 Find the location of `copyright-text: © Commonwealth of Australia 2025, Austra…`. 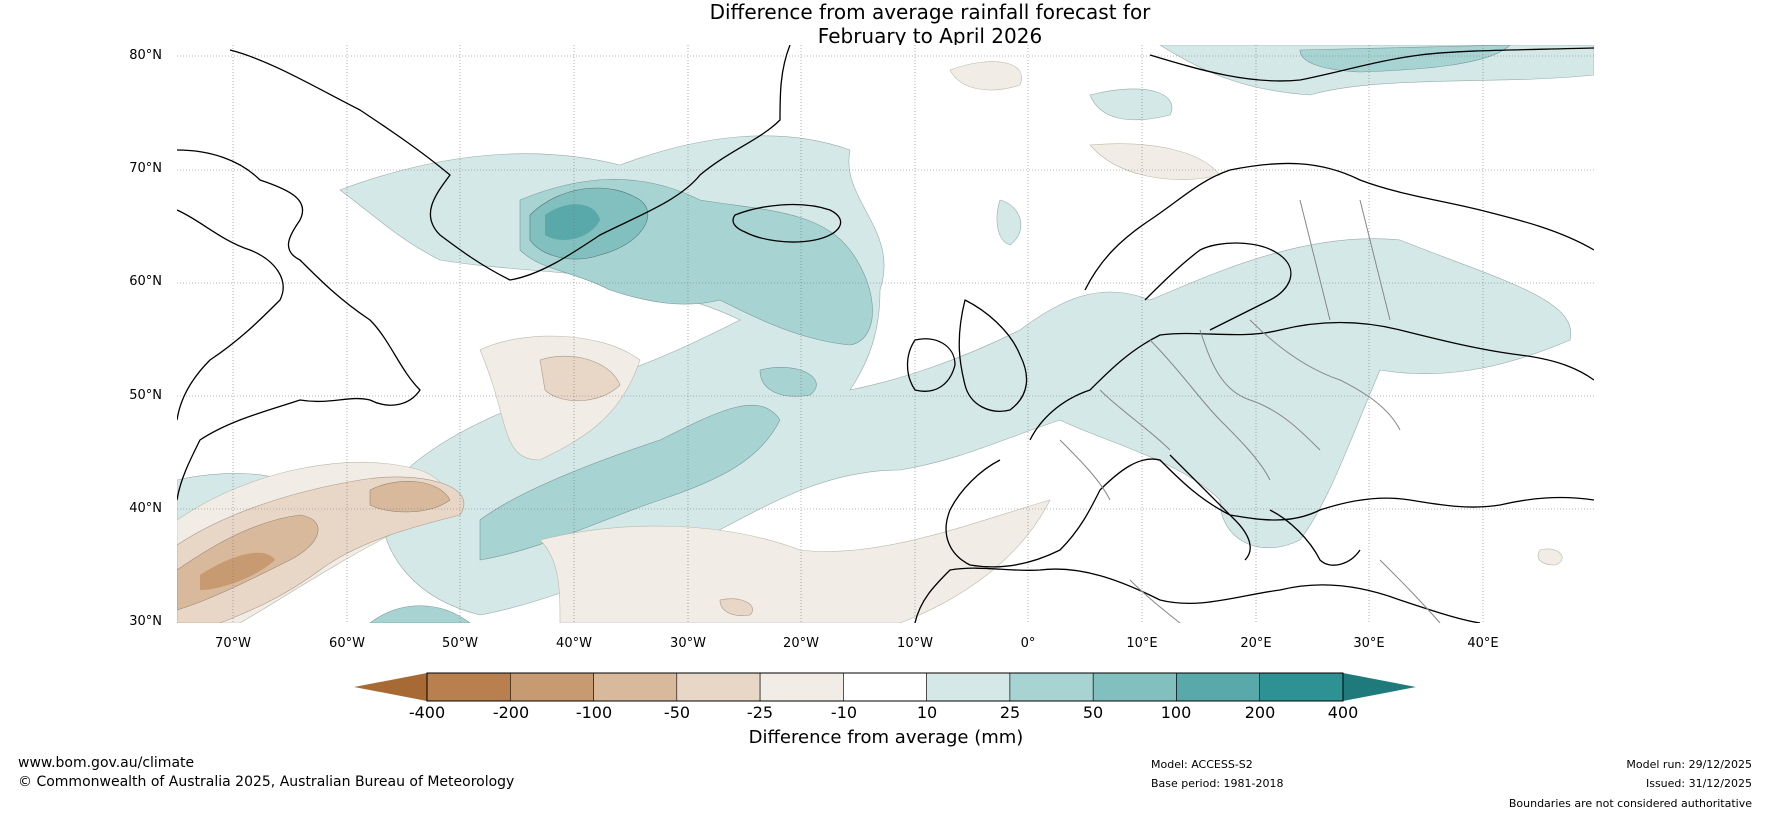

copyright-text: © Commonwealth of Australia 2025, Austra… is located at coordinates (266, 782).